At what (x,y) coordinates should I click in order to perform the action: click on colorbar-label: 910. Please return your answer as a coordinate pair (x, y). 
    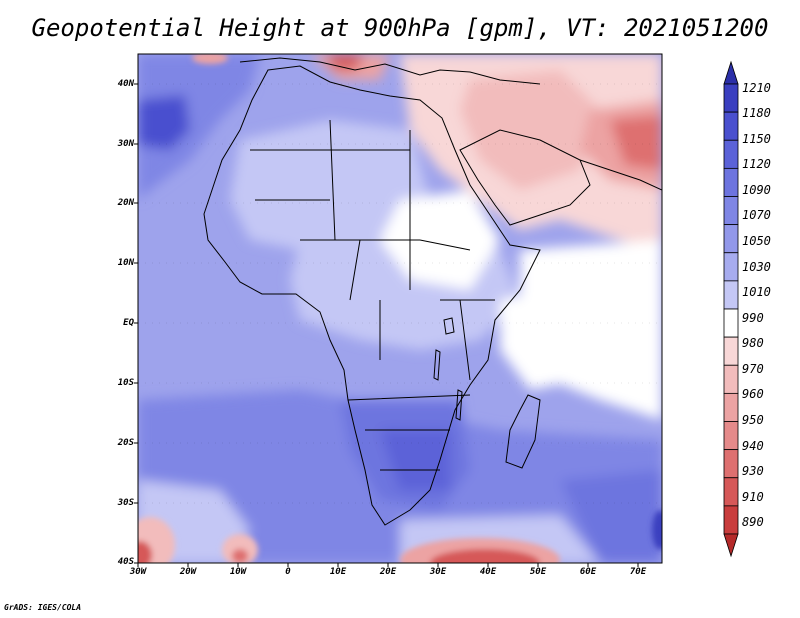
    Looking at the image, I should click on (753, 497).